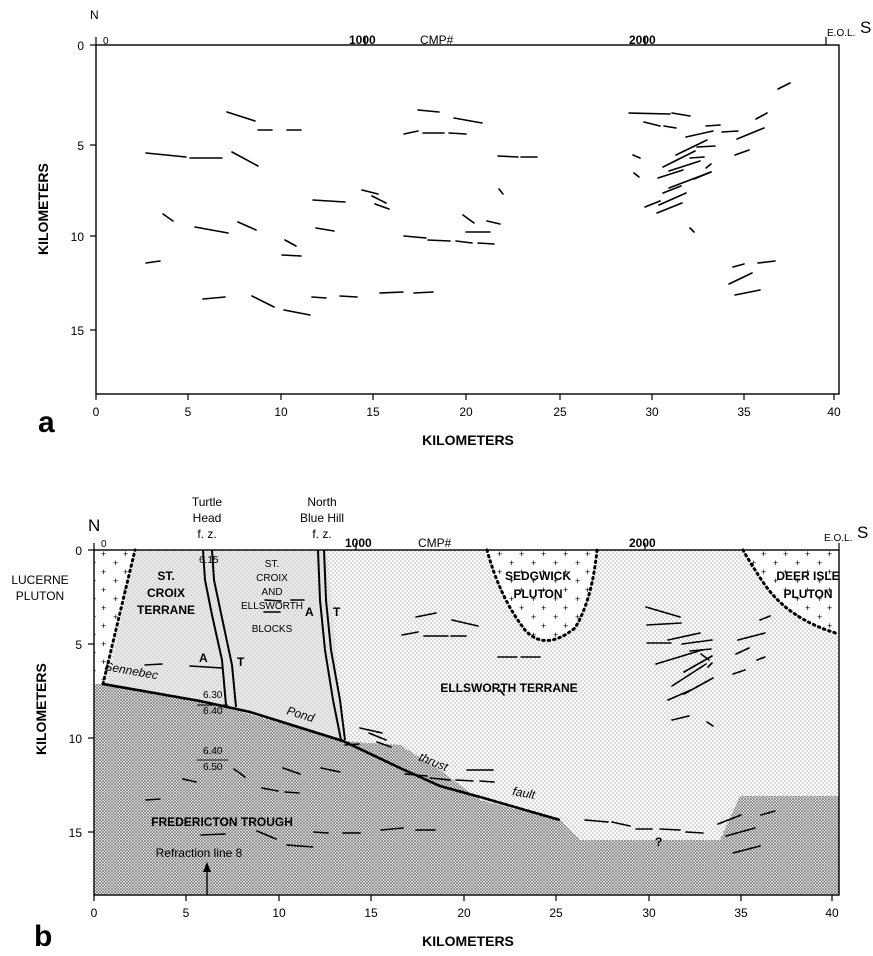 This screenshot has height=956, width=873. I want to click on cmp-label-b: CMP#, so click(435, 543).